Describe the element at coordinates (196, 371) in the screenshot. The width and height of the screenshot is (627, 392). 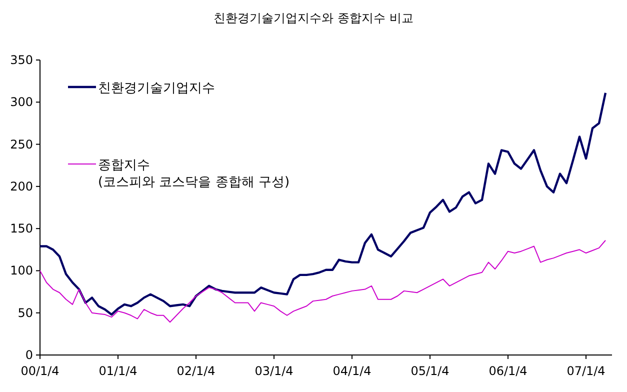
I see `x-tick-label: 02/1/4` at that location.